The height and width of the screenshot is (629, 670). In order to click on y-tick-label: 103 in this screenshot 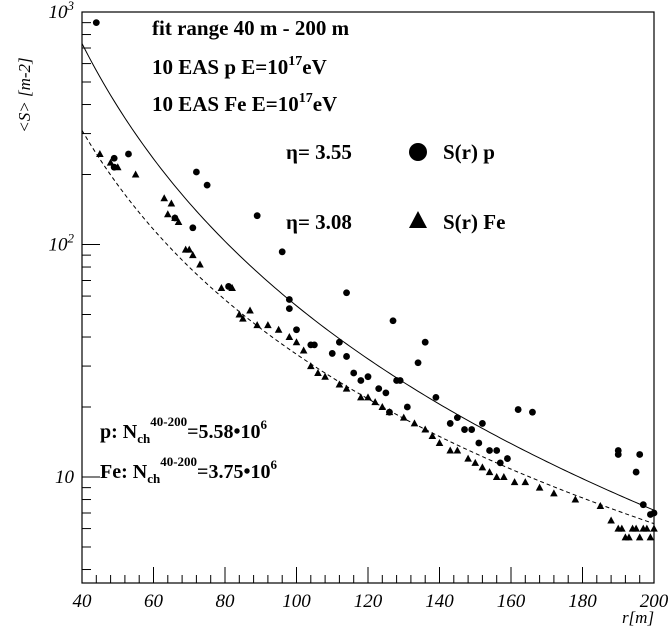, I will do `click(62, 11)`.